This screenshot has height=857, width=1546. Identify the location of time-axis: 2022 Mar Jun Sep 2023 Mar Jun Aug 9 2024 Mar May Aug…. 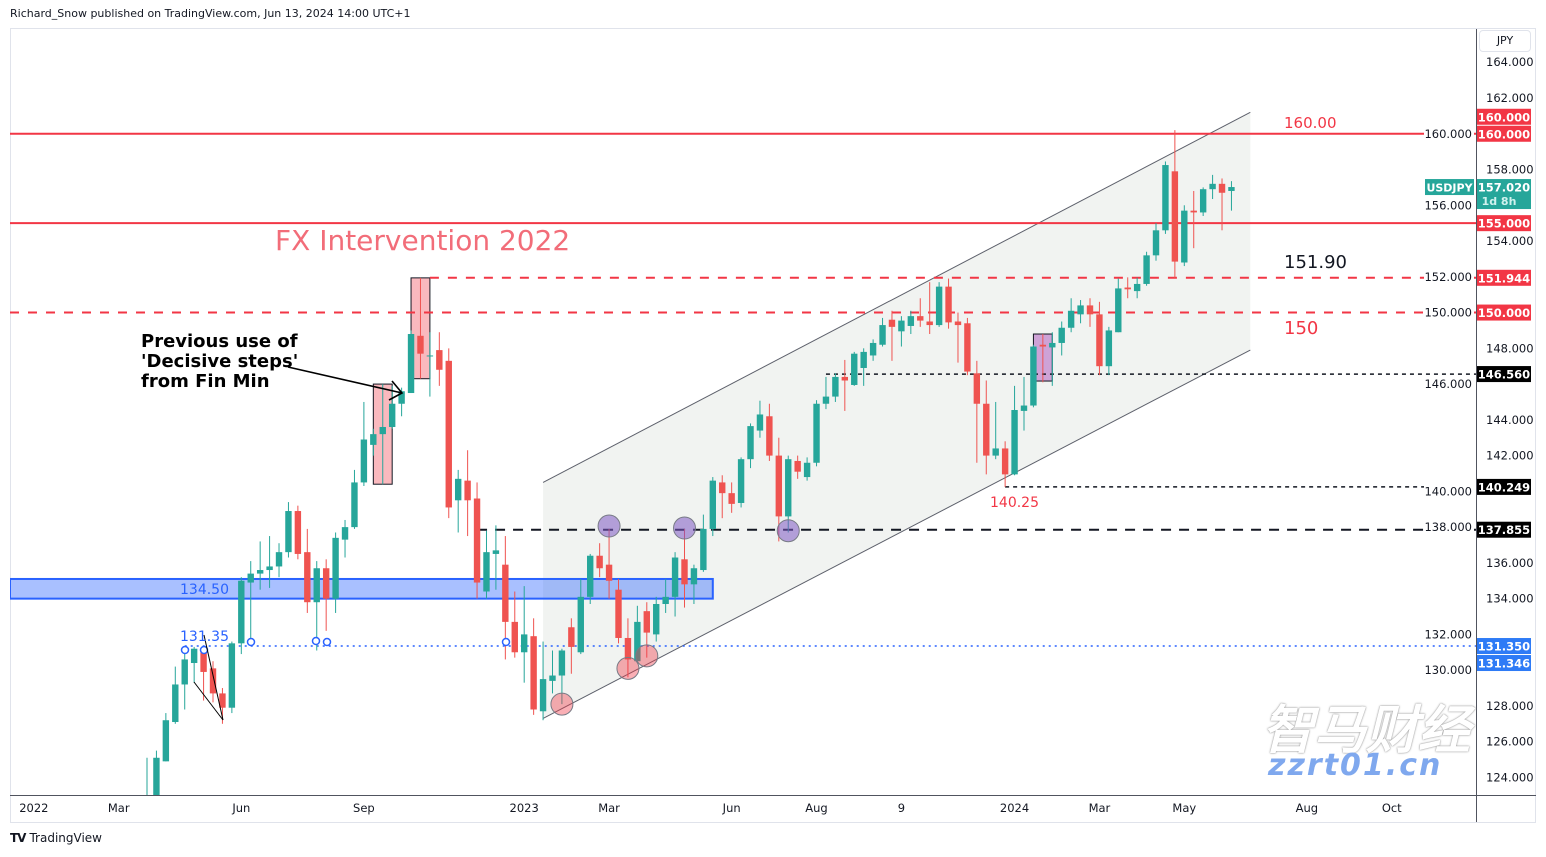
(710, 808).